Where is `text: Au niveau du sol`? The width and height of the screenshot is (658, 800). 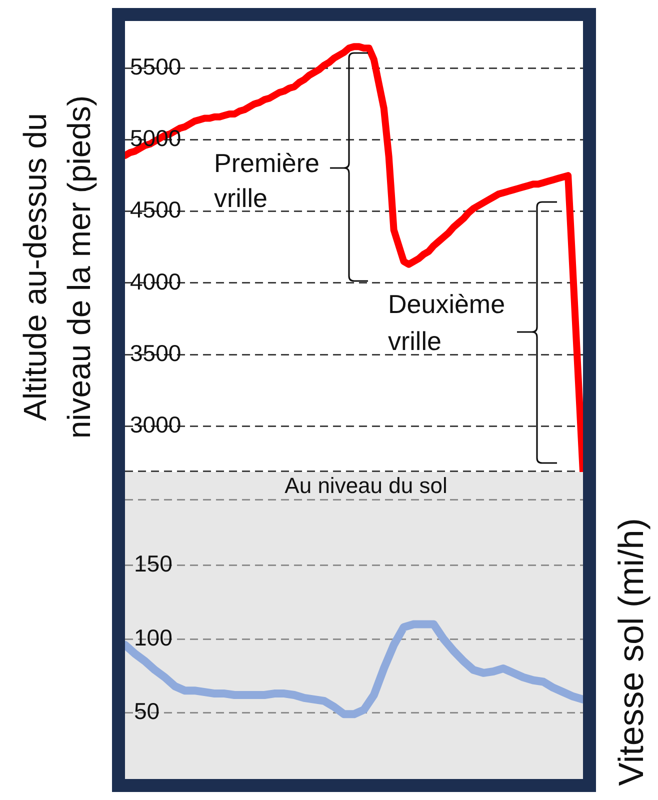
text: Au niveau du sol is located at coordinates (366, 485).